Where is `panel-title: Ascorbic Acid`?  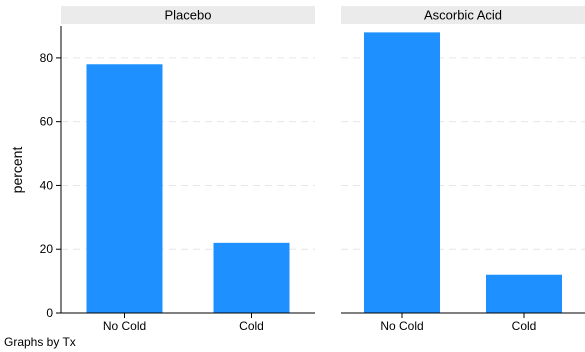
panel-title: Ascorbic Acid is located at coordinates (463, 15).